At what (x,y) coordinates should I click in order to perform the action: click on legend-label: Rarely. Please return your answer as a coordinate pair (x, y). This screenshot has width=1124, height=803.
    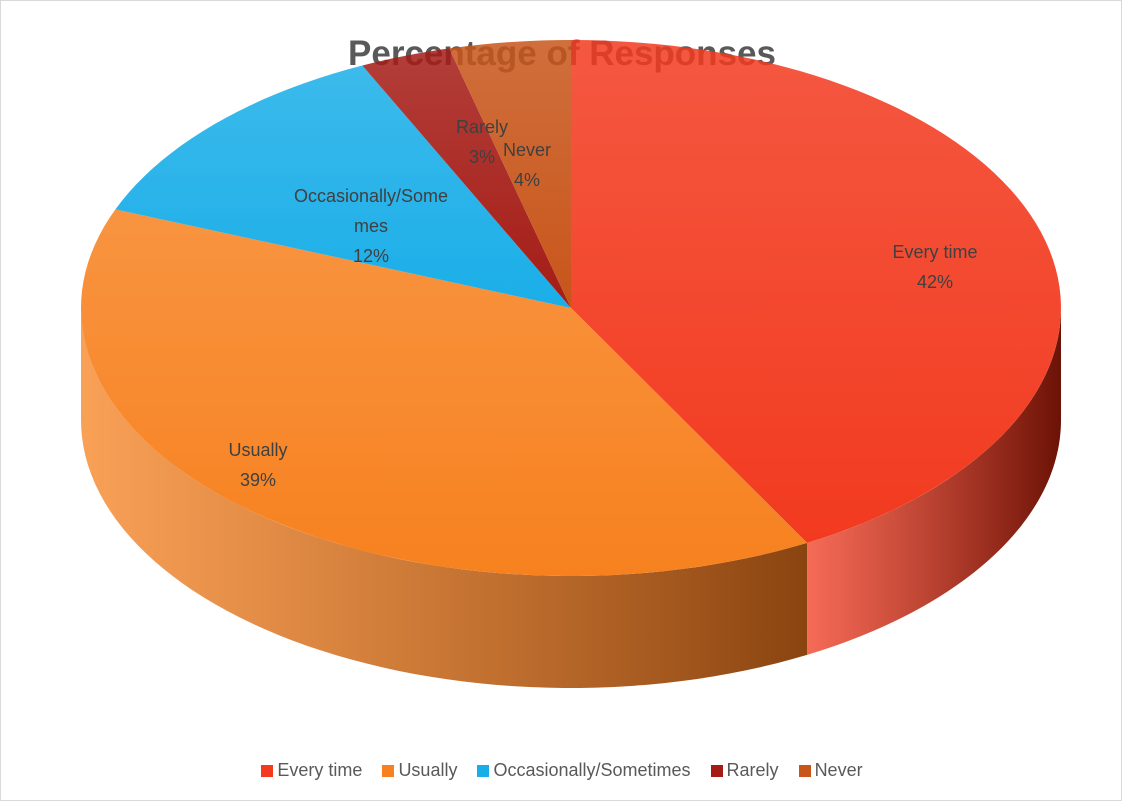
    Looking at the image, I should click on (752, 770).